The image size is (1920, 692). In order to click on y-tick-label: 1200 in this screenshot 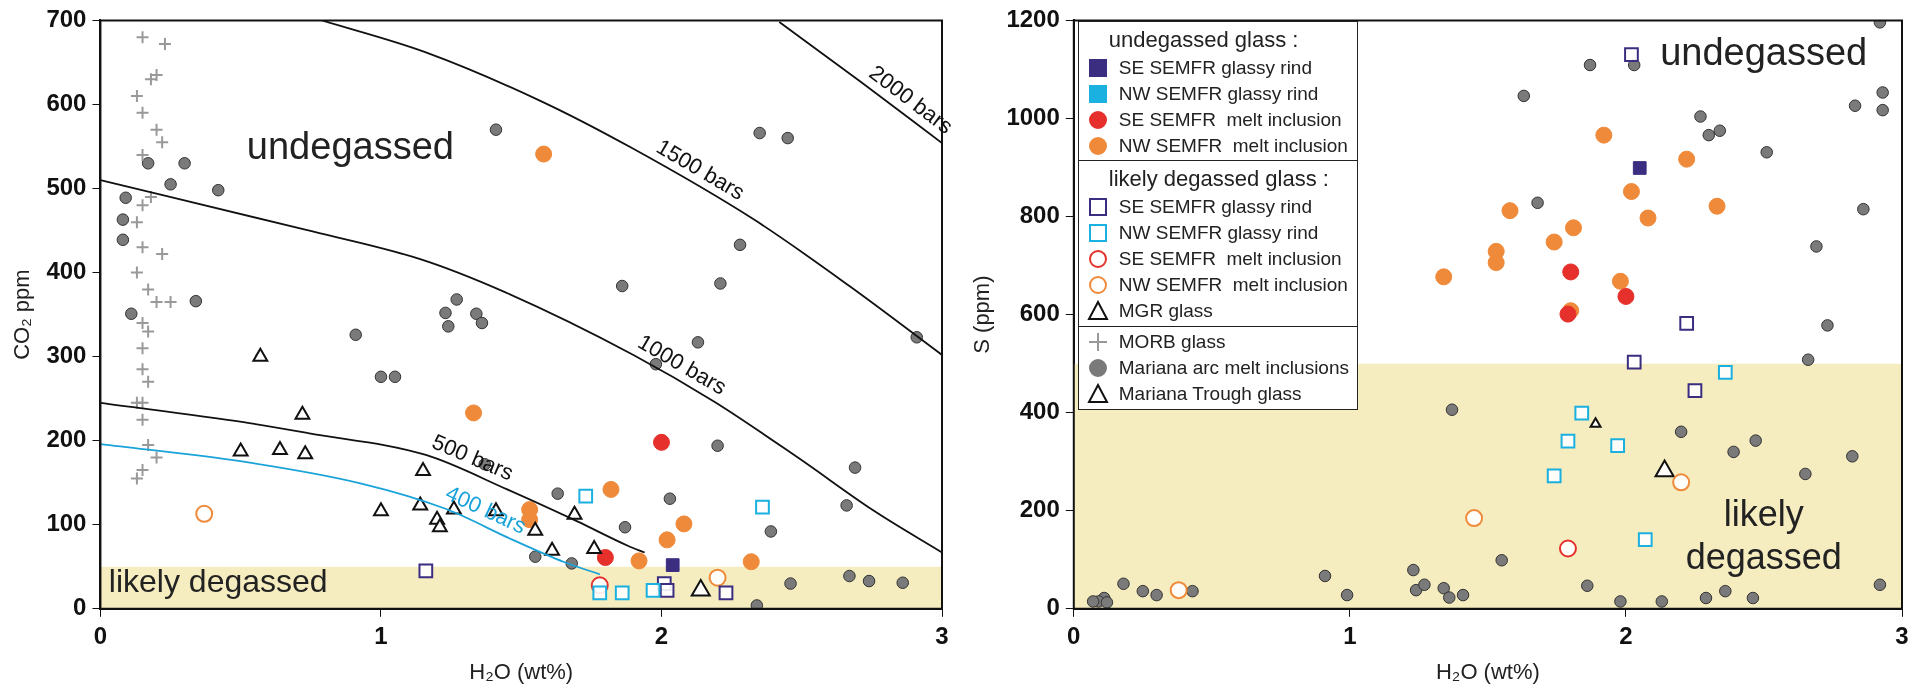, I will do `click(1033, 19)`.